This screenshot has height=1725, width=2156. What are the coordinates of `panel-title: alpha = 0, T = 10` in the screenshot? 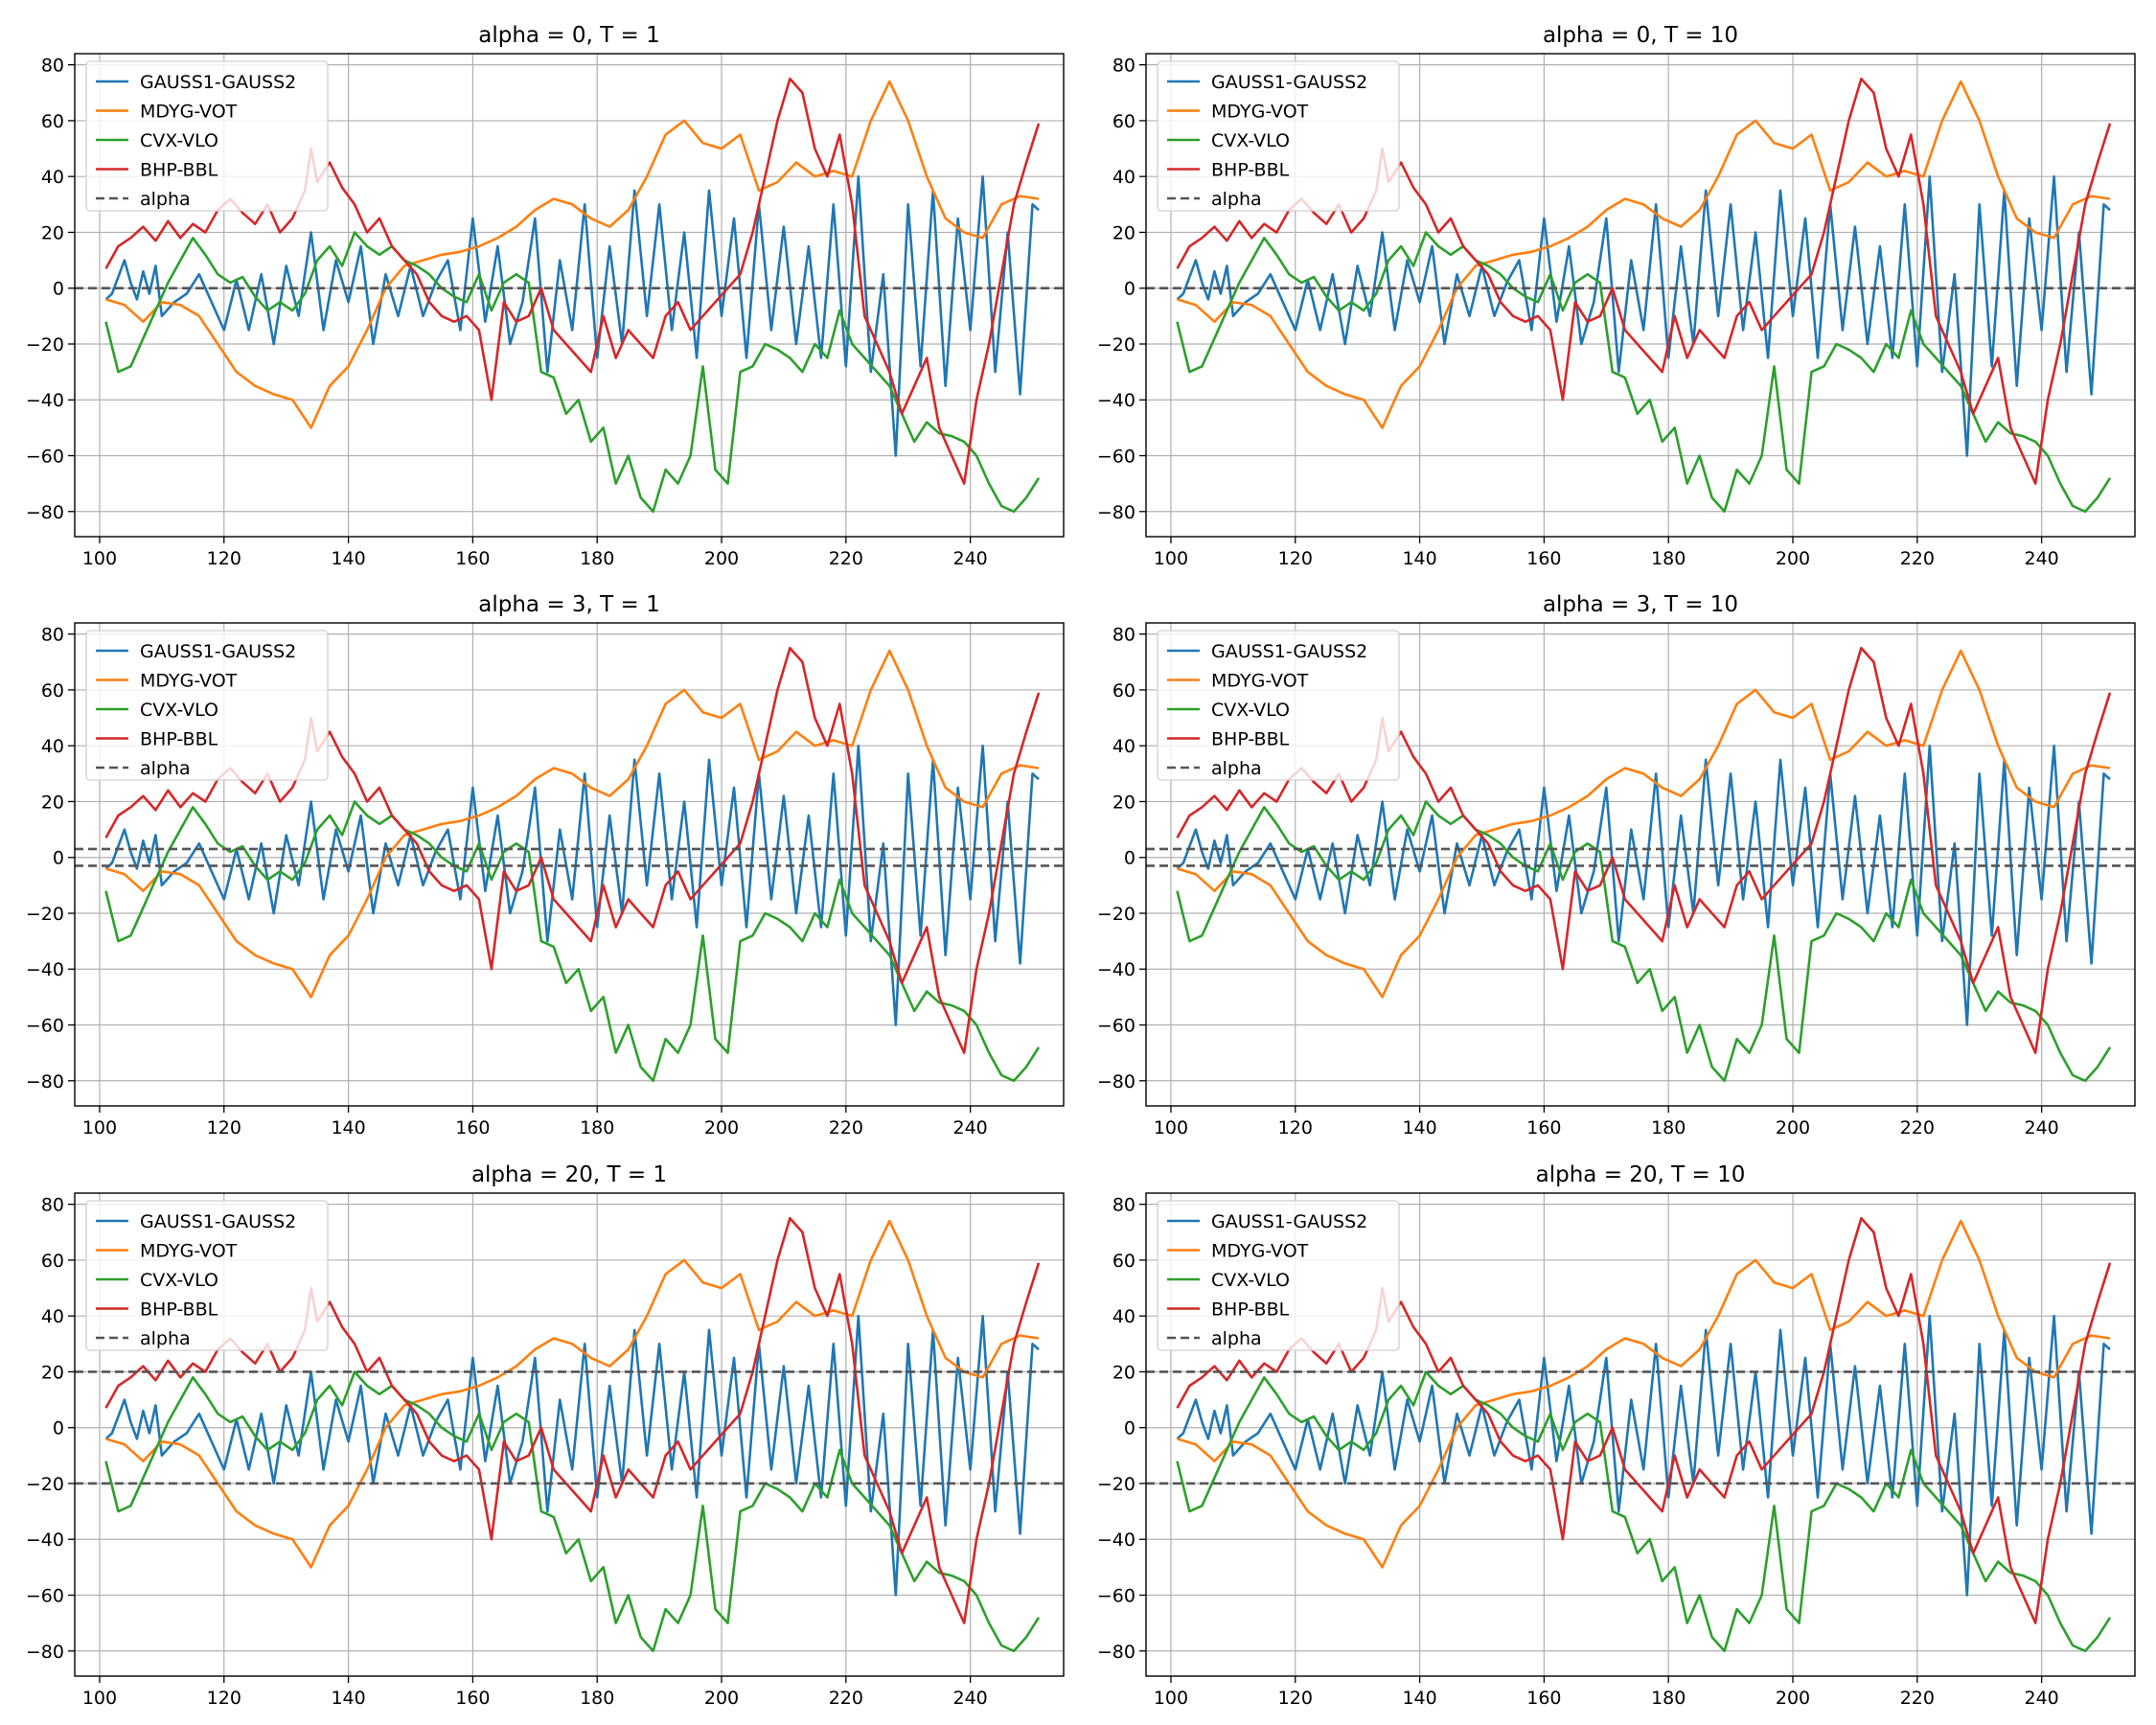 It's located at (1640, 35).